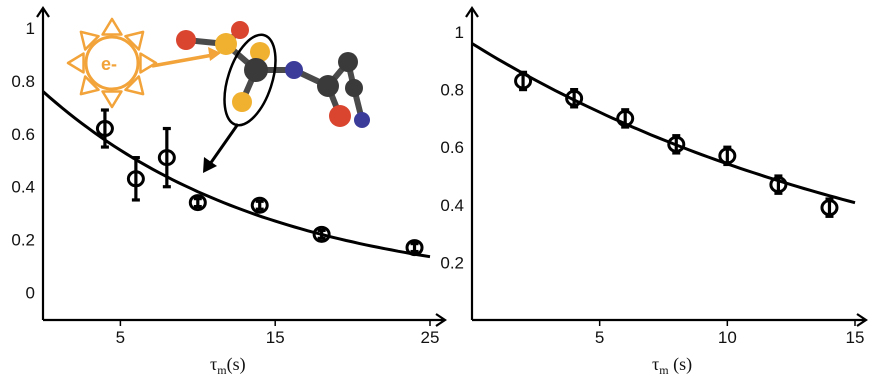 Image resolution: width=870 pixels, height=379 pixels. Describe the element at coordinates (236, 364) in the screenshot. I see `left-x-axis-label-unit: (s)` at that location.